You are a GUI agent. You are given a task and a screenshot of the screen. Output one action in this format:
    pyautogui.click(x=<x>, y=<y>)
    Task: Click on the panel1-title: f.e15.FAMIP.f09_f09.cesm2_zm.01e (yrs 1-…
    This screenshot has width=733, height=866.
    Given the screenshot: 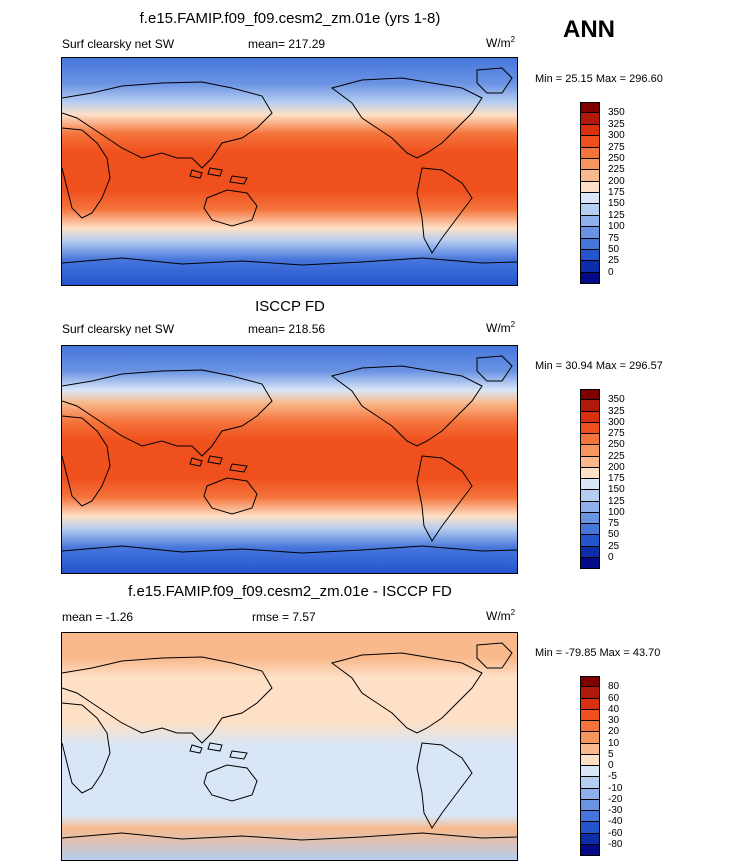 What is the action you would take?
    pyautogui.click(x=290, y=18)
    